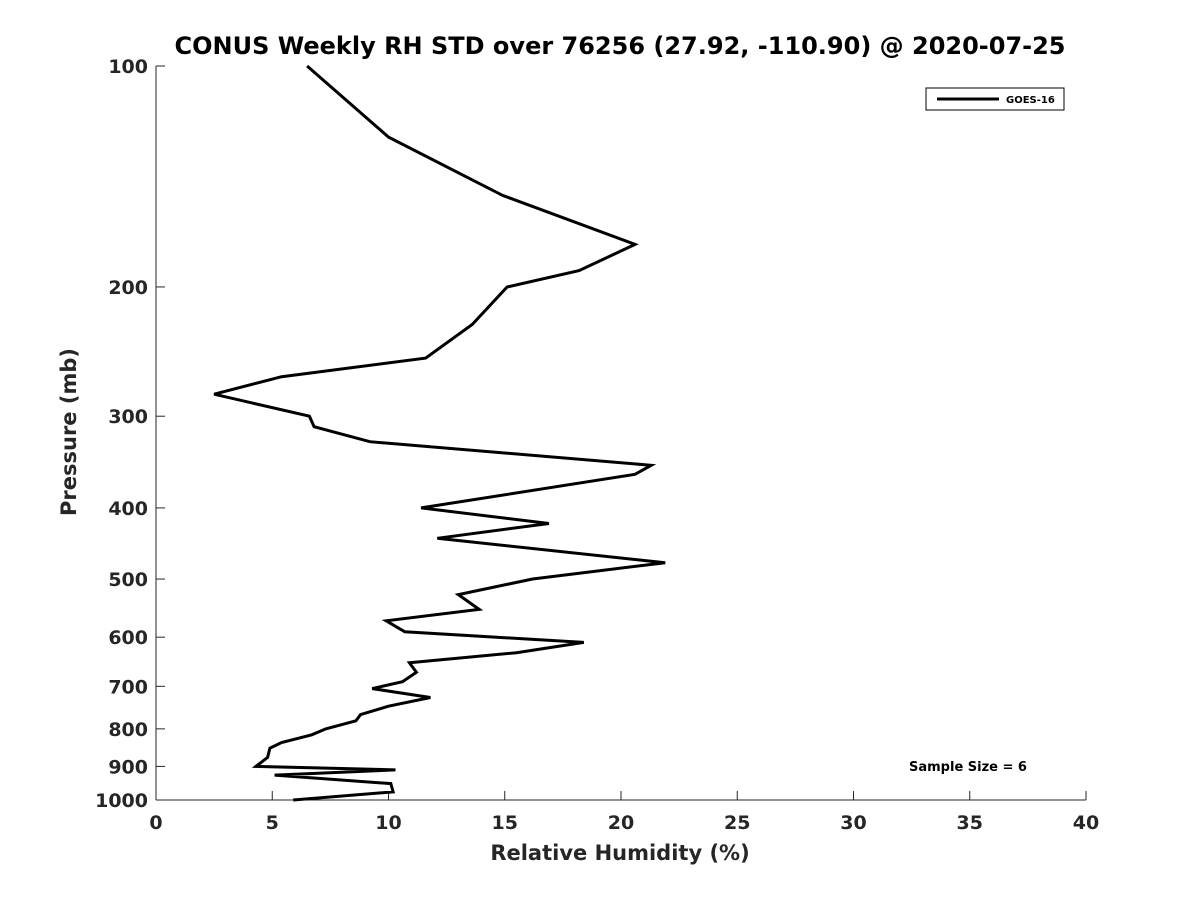 The height and width of the screenshot is (900, 1200). What do you see at coordinates (128, 638) in the screenshot?
I see `y-tick-label: 600` at bounding box center [128, 638].